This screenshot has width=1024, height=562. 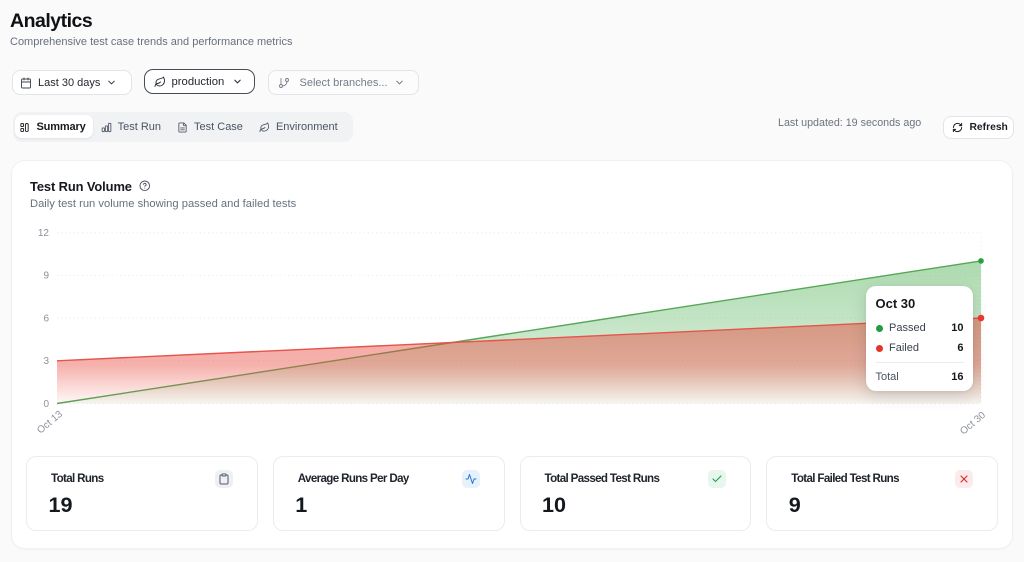 I want to click on svg-text: 6, so click(x=46, y=318).